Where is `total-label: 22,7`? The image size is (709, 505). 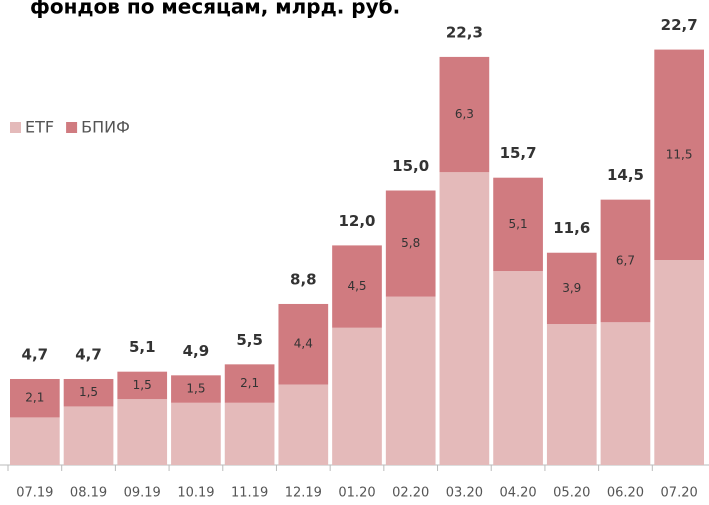
total-label: 22,7 is located at coordinates (679, 25).